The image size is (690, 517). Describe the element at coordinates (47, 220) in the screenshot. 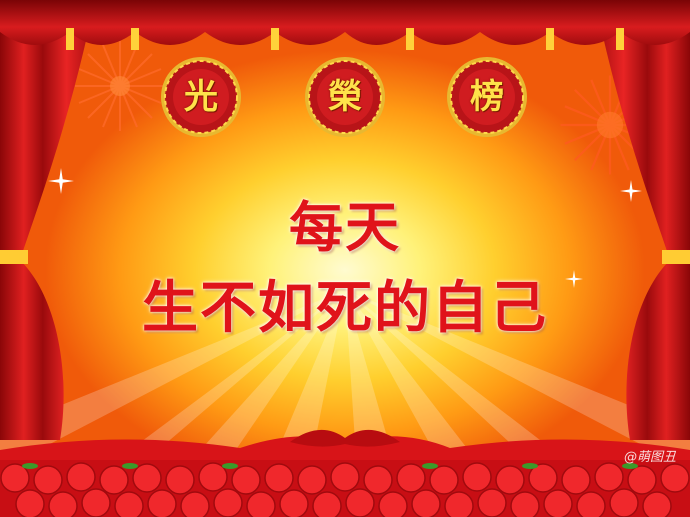

I see `curtain-left` at that location.